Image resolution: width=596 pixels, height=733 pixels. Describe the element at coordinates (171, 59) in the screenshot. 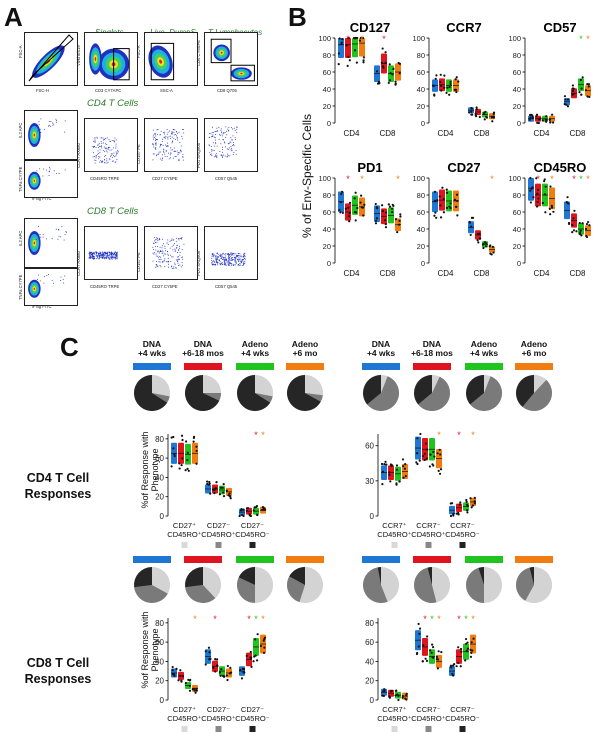

I see `flow-plot-ssc` at that location.